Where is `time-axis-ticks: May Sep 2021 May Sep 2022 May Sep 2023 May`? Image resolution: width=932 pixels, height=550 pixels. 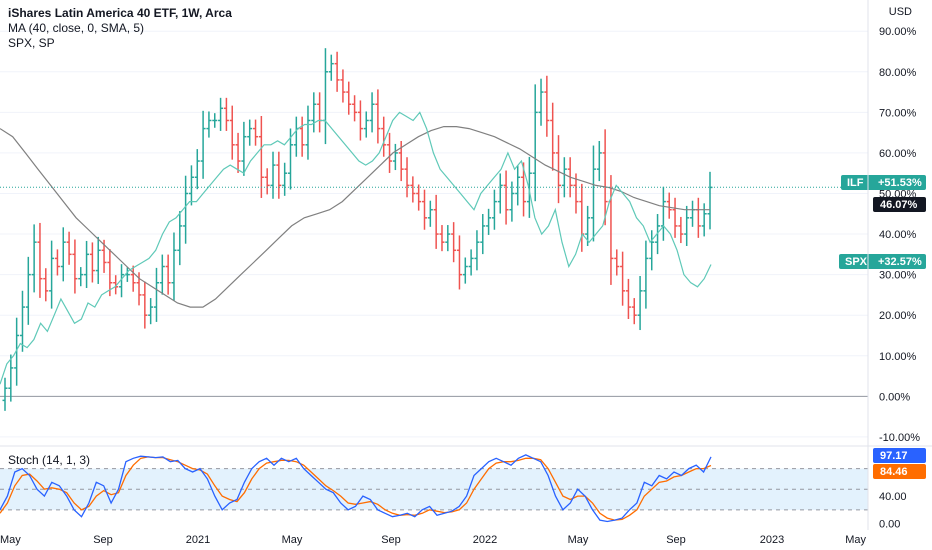 time-axis-ticks: May Sep 2021 May Sep 2022 May Sep 2023 May is located at coordinates (433, 540).